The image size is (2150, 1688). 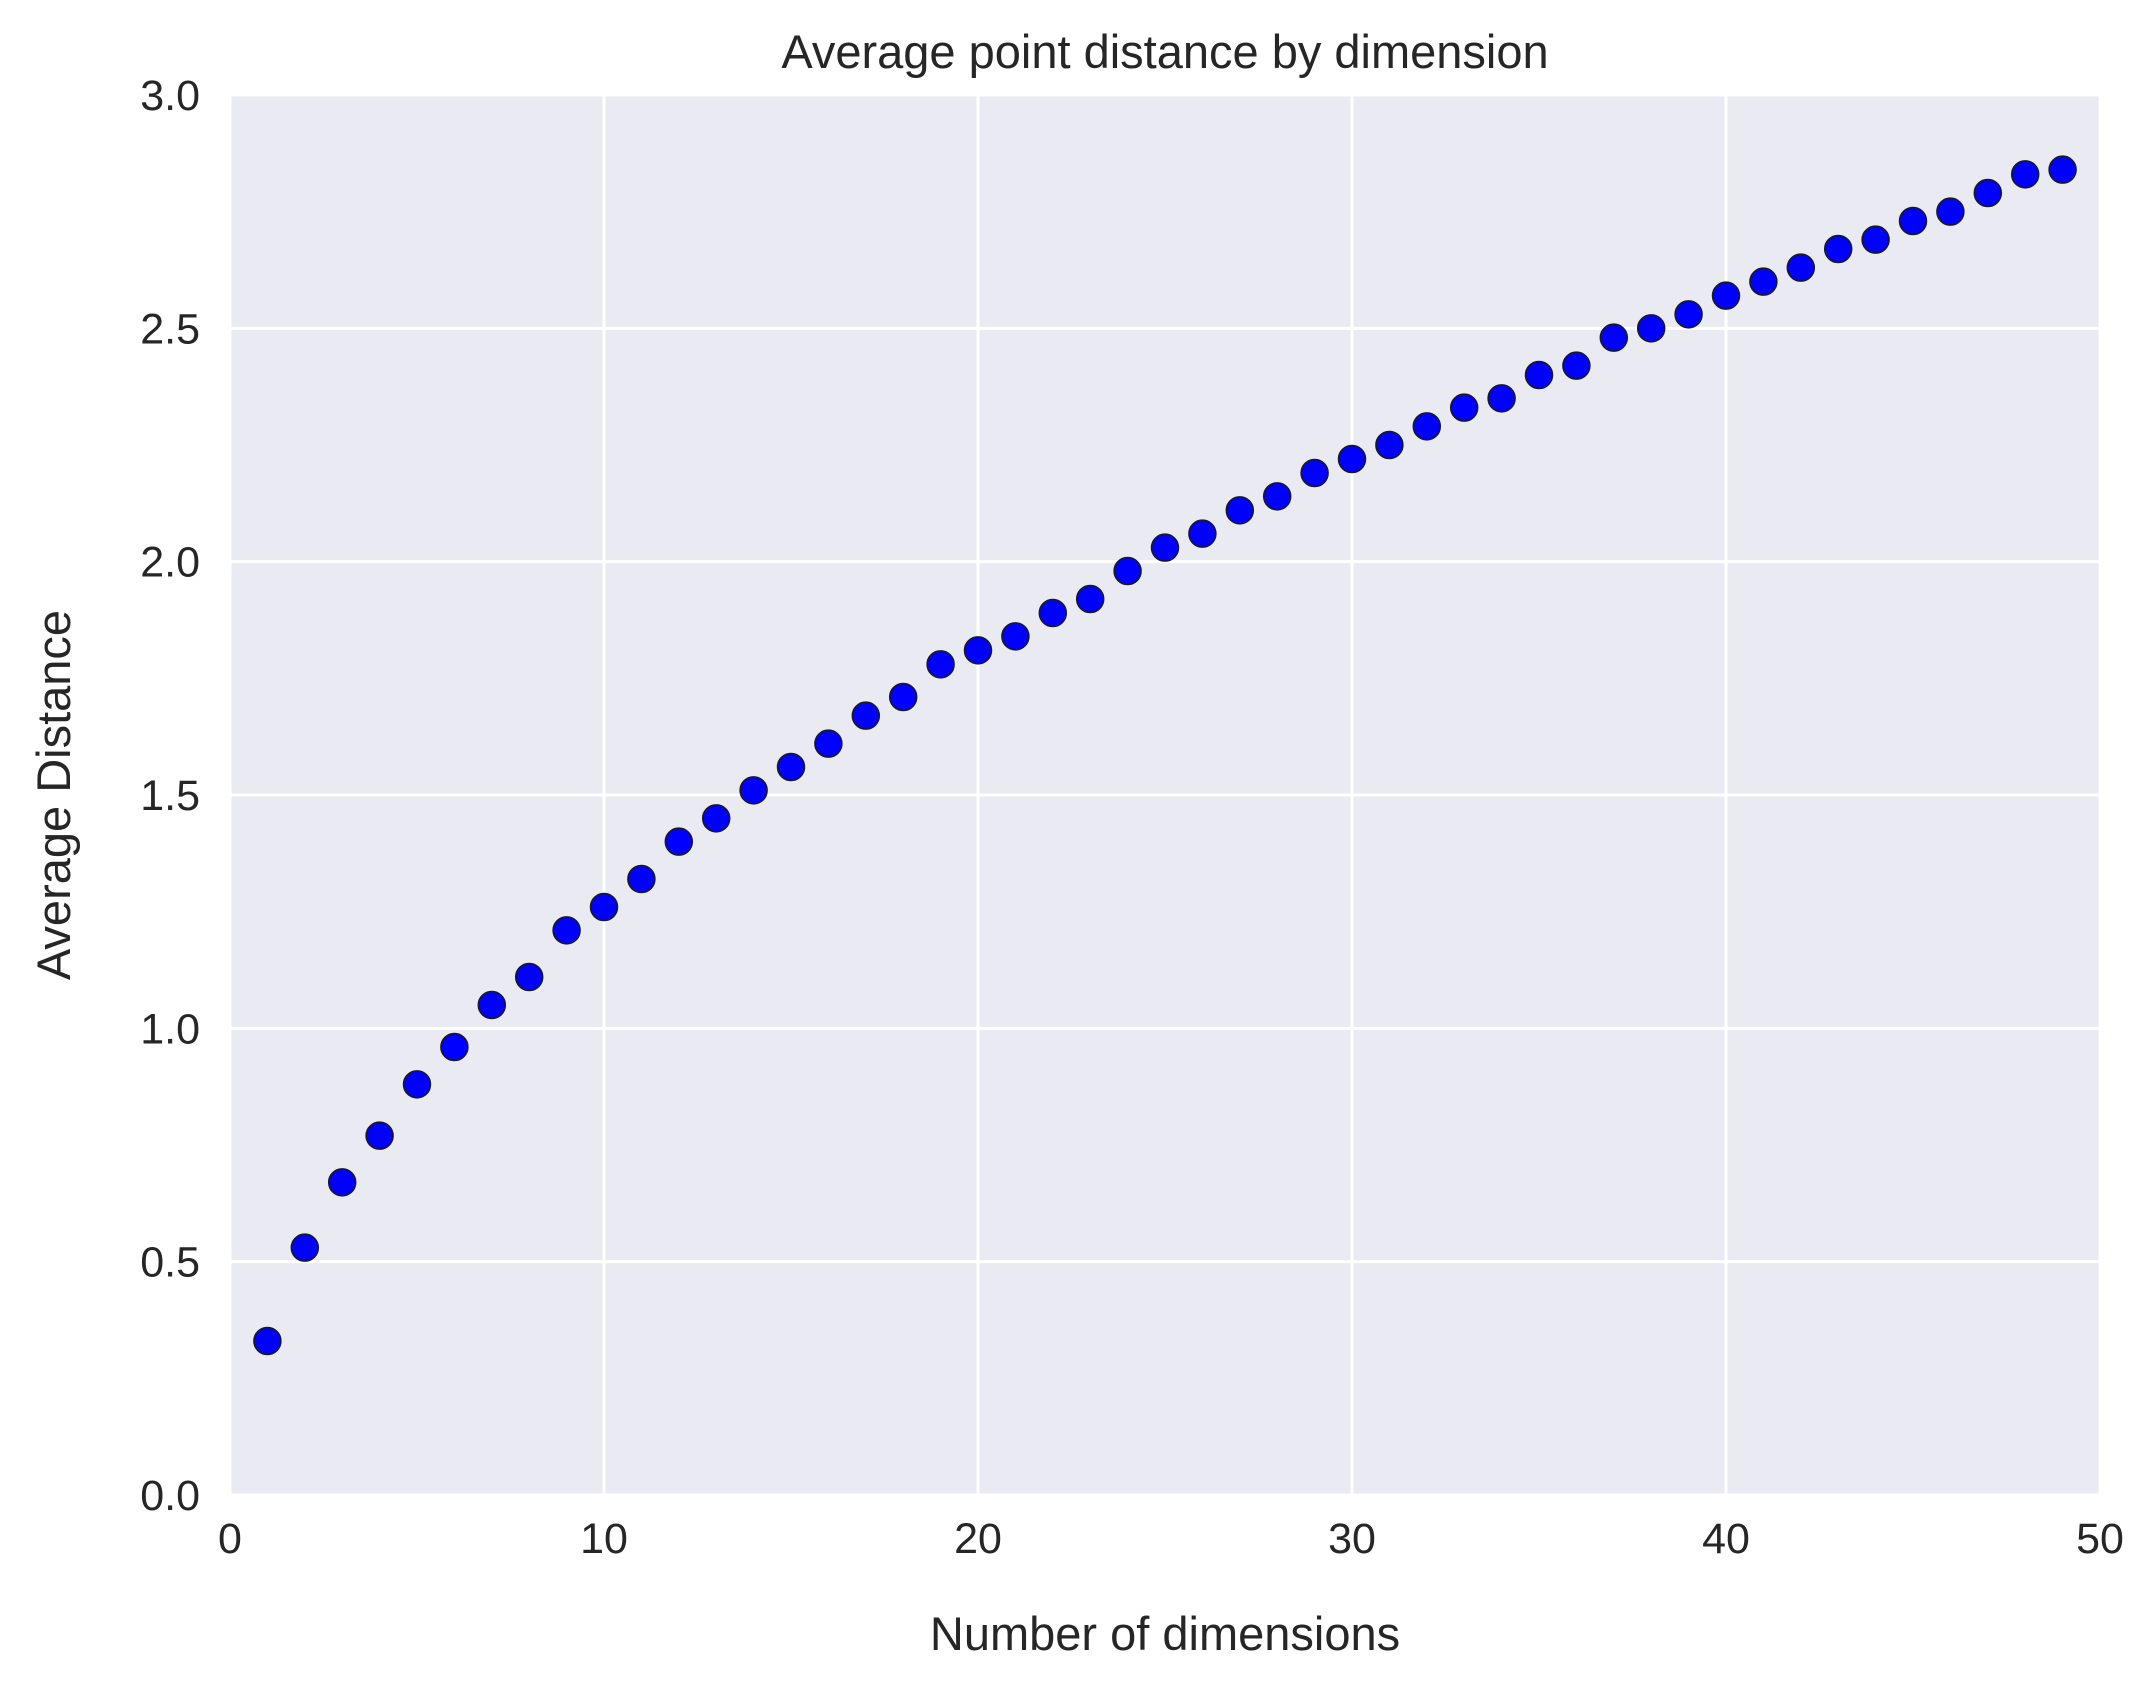 What do you see at coordinates (170, 563) in the screenshot?
I see `y-tick-label: 2.0` at bounding box center [170, 563].